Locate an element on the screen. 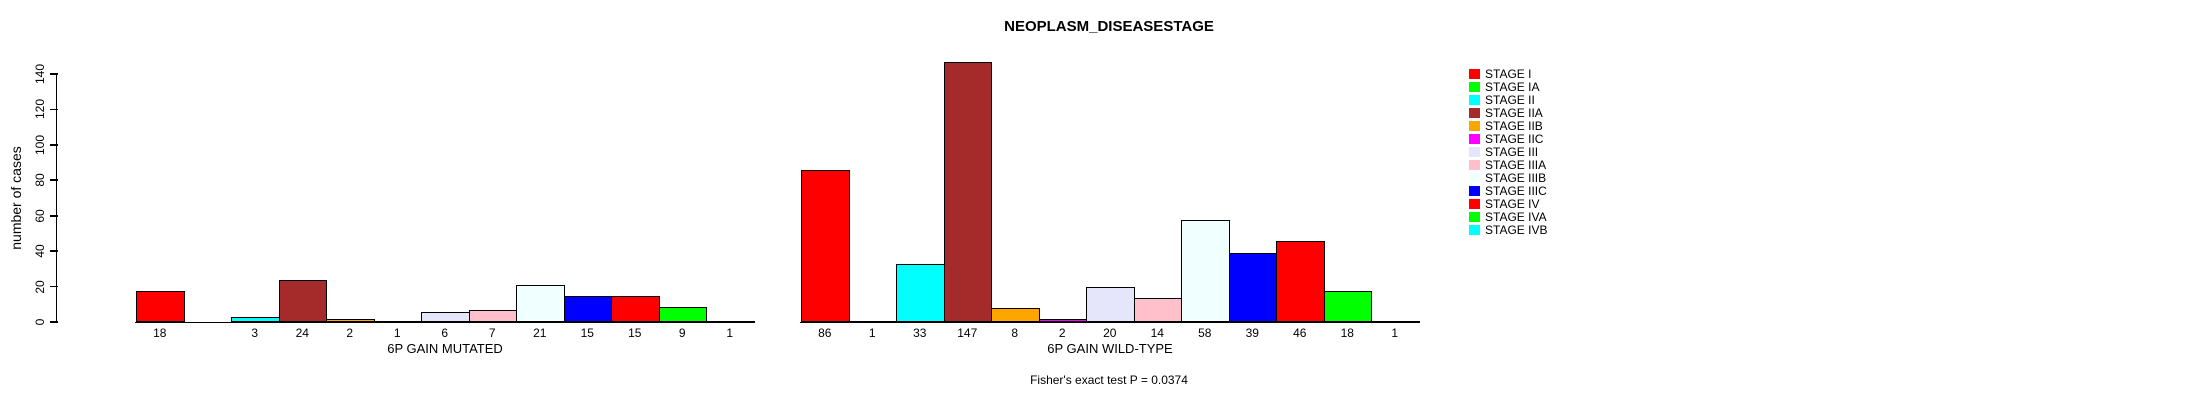 The height and width of the screenshot is (400, 2190). legend-item: STAGE IIIC is located at coordinates (1508, 190).